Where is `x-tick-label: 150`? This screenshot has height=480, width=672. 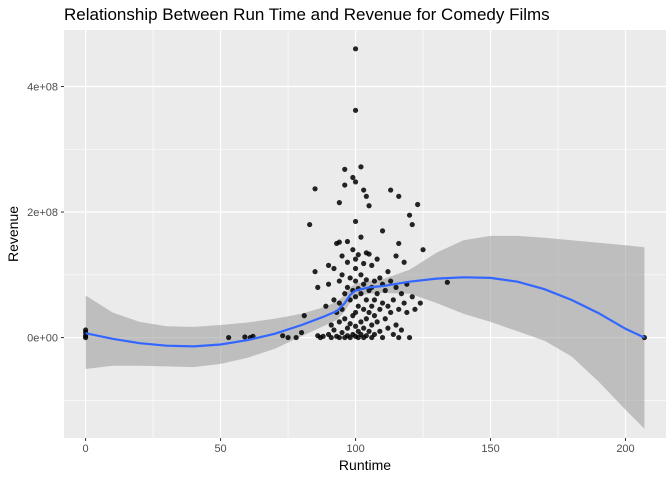
x-tick-label: 150 is located at coordinates (490, 449).